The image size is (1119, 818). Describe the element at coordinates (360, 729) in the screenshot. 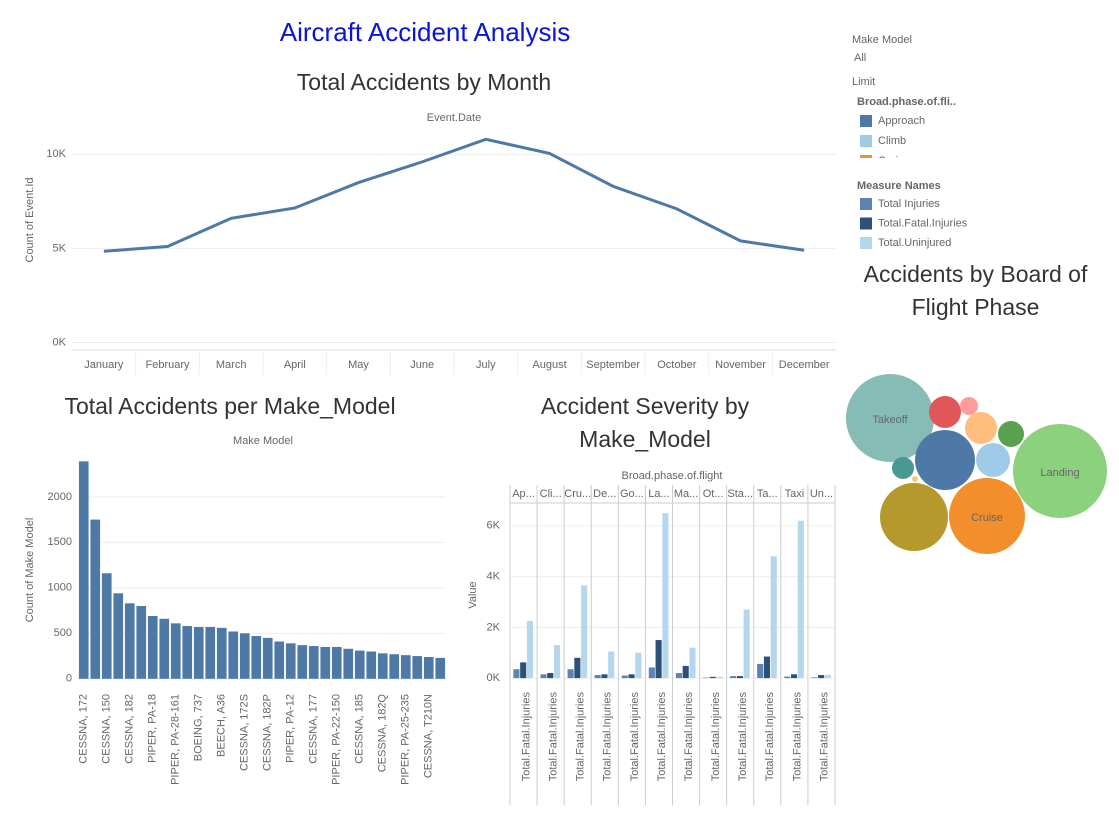

I see `x-tick-label: CESSNA, 185` at that location.